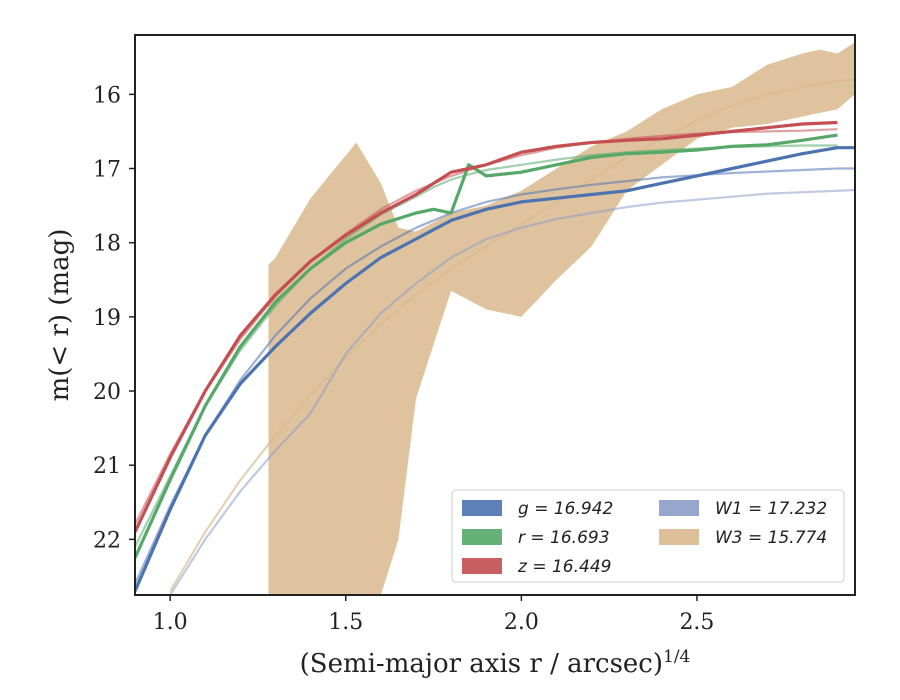 This screenshot has width=900, height=700. What do you see at coordinates (771, 538) in the screenshot?
I see `legend-label-w3: W3 = 15.774` at bounding box center [771, 538].